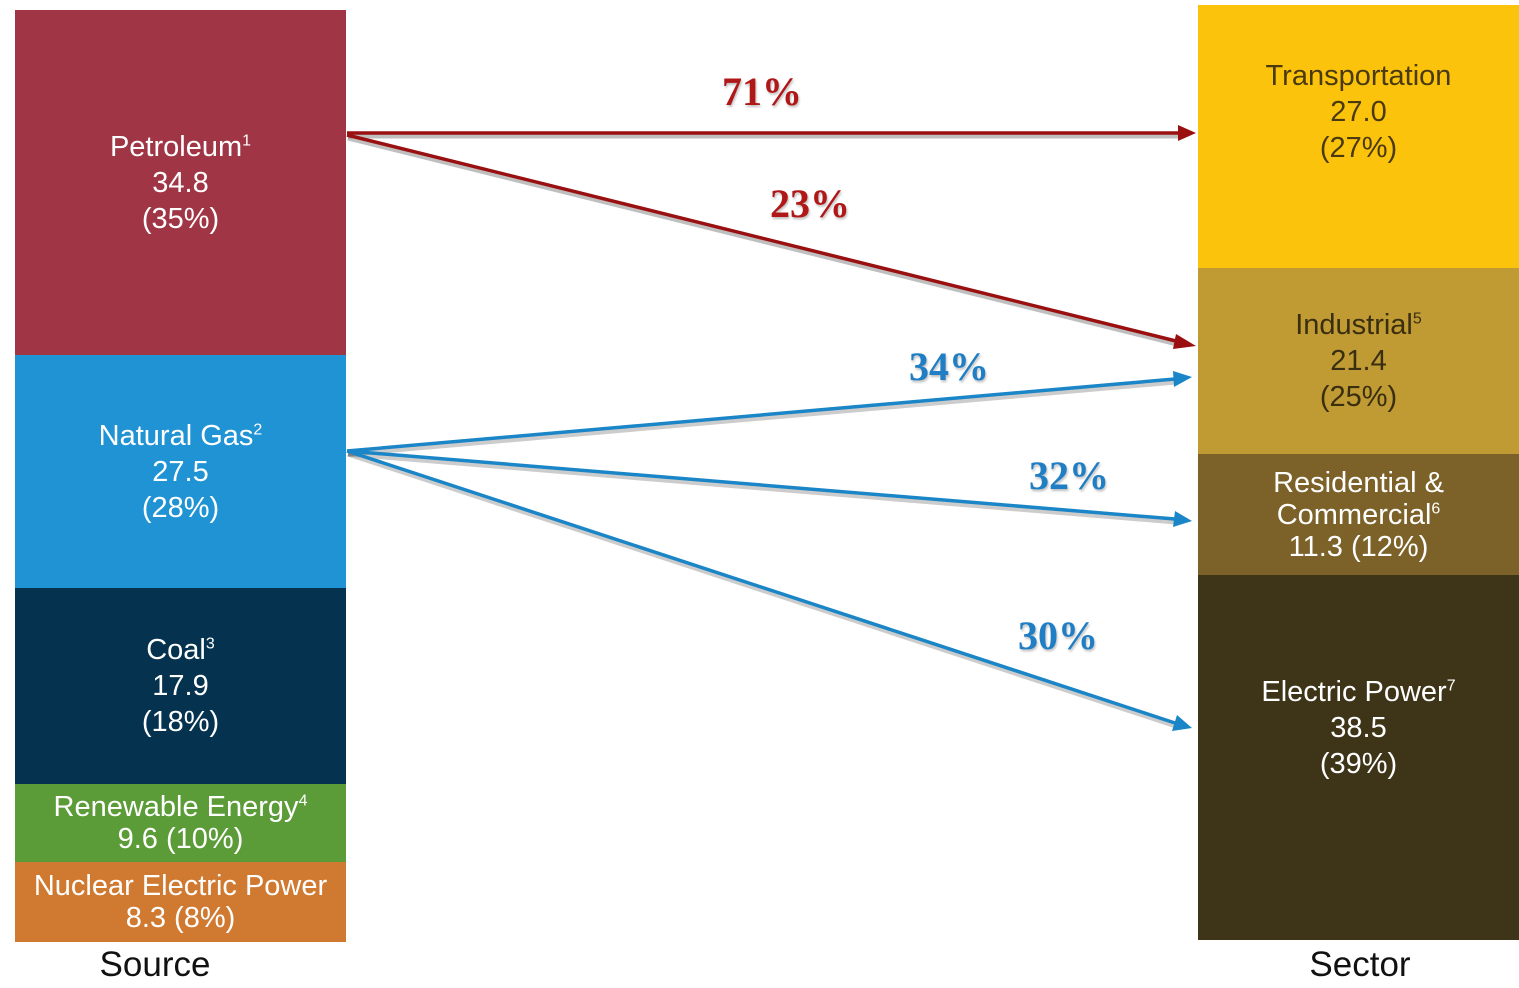 The height and width of the screenshot is (988, 1519). I want to click on flow-label-gas-residential: 32%, so click(1069, 475).